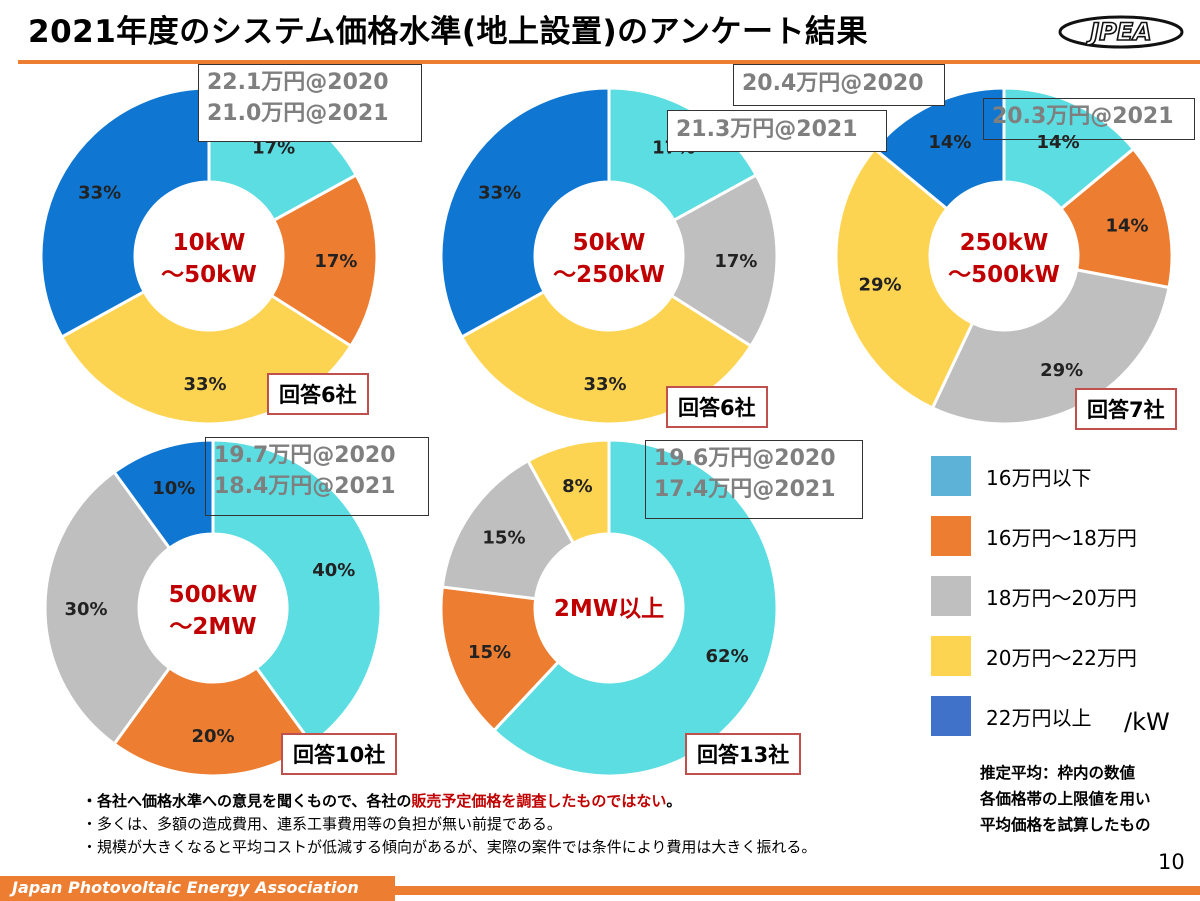 The image size is (1200, 901). I want to click on center-label: ～2MW, so click(212, 627).